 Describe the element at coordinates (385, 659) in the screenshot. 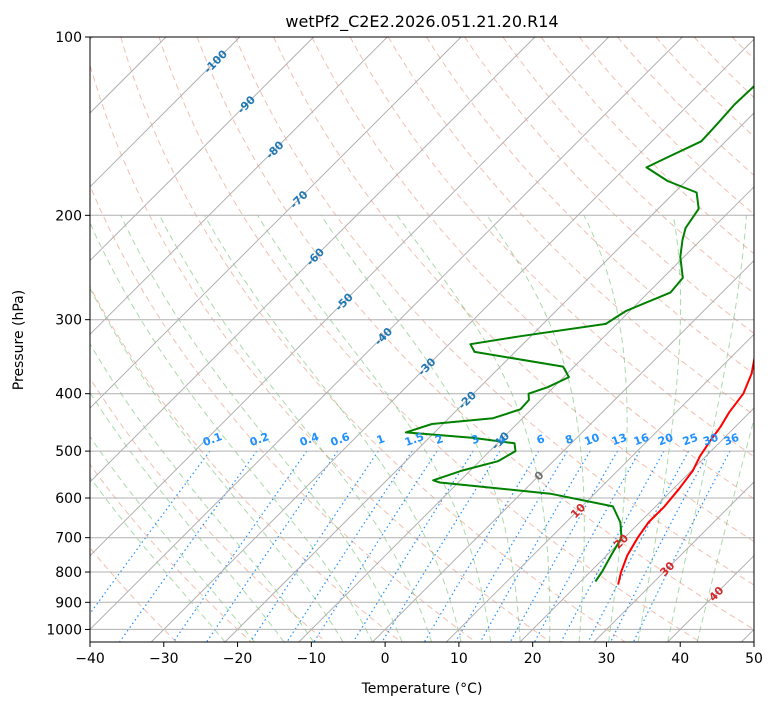

I see `x-tick-label: 0` at that location.